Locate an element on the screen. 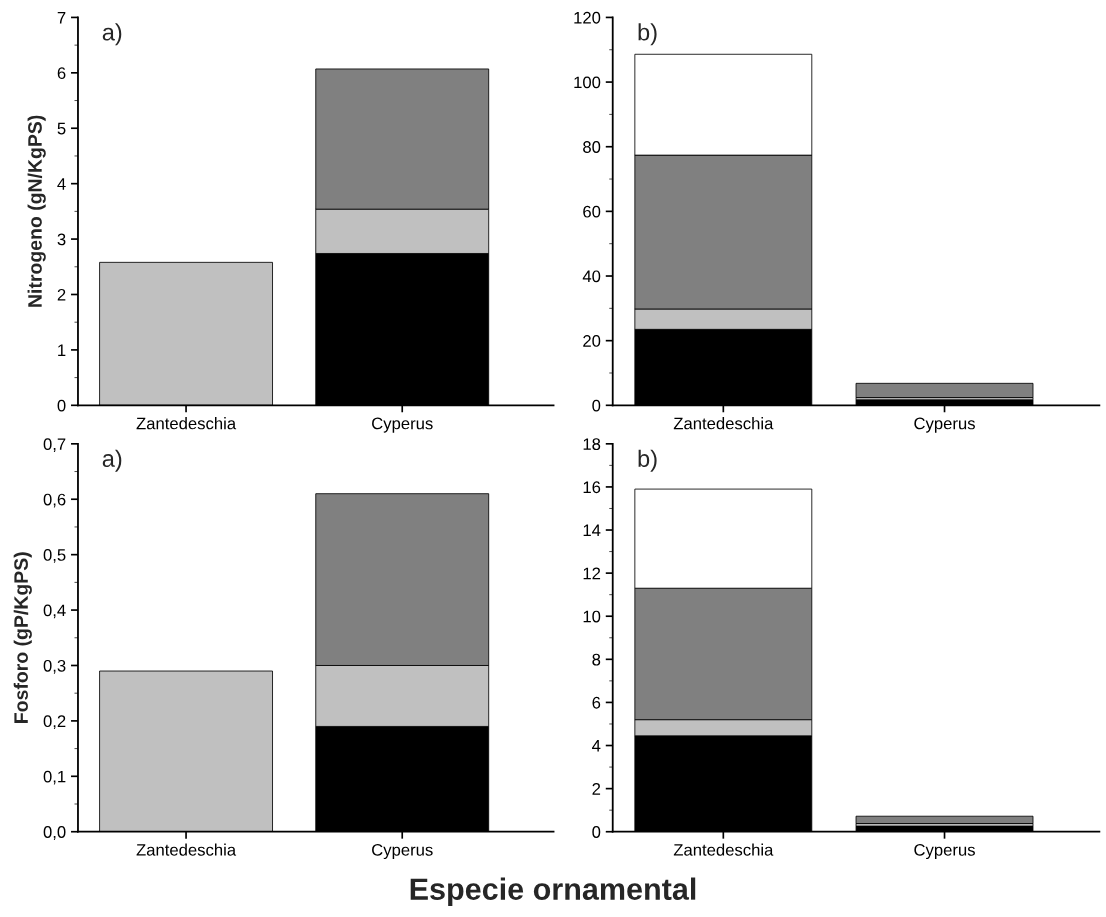 The height and width of the screenshot is (917, 1106). y-axis-title: Nitrogeno (gN/KgPS) is located at coordinates (36, 211).